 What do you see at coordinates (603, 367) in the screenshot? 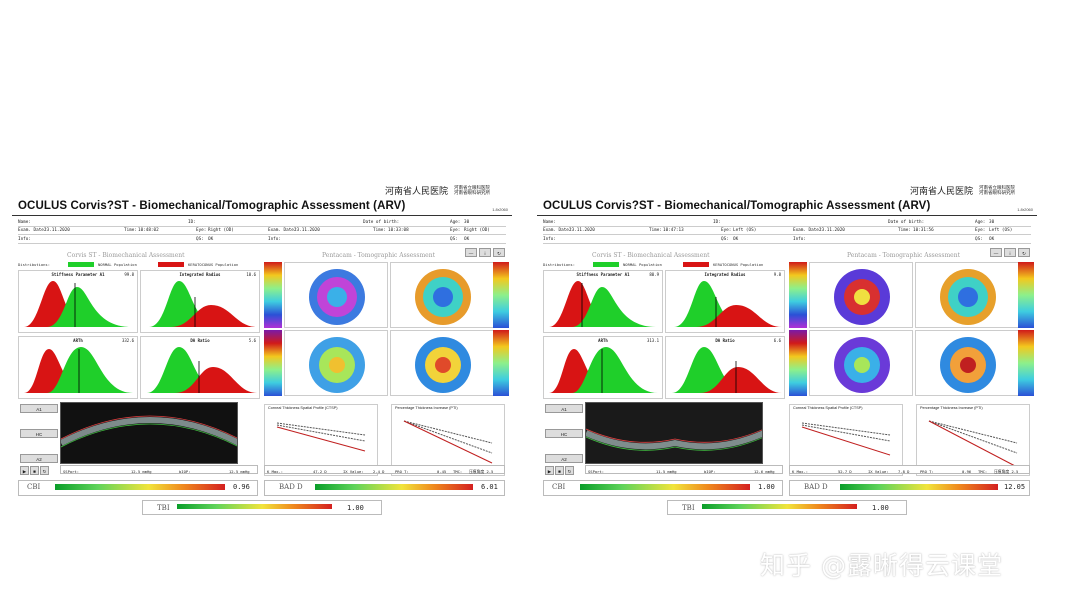
I see `dist-plot: ARTh 313.1` at bounding box center [603, 367].